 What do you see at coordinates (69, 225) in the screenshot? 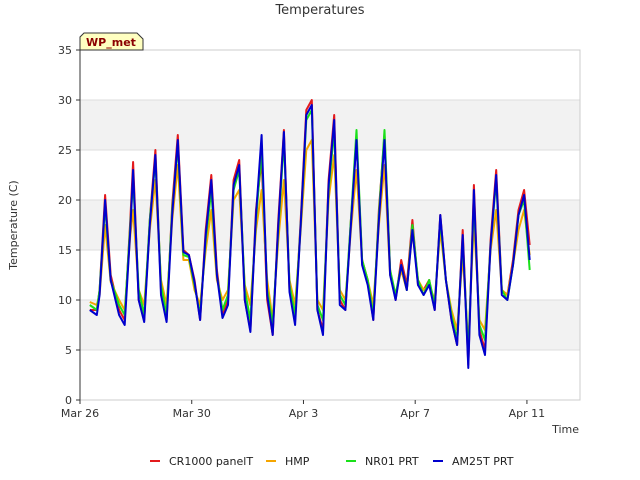
I see `y-tick-labels: 0 5 10 15 20 25 30 35` at bounding box center [69, 225].